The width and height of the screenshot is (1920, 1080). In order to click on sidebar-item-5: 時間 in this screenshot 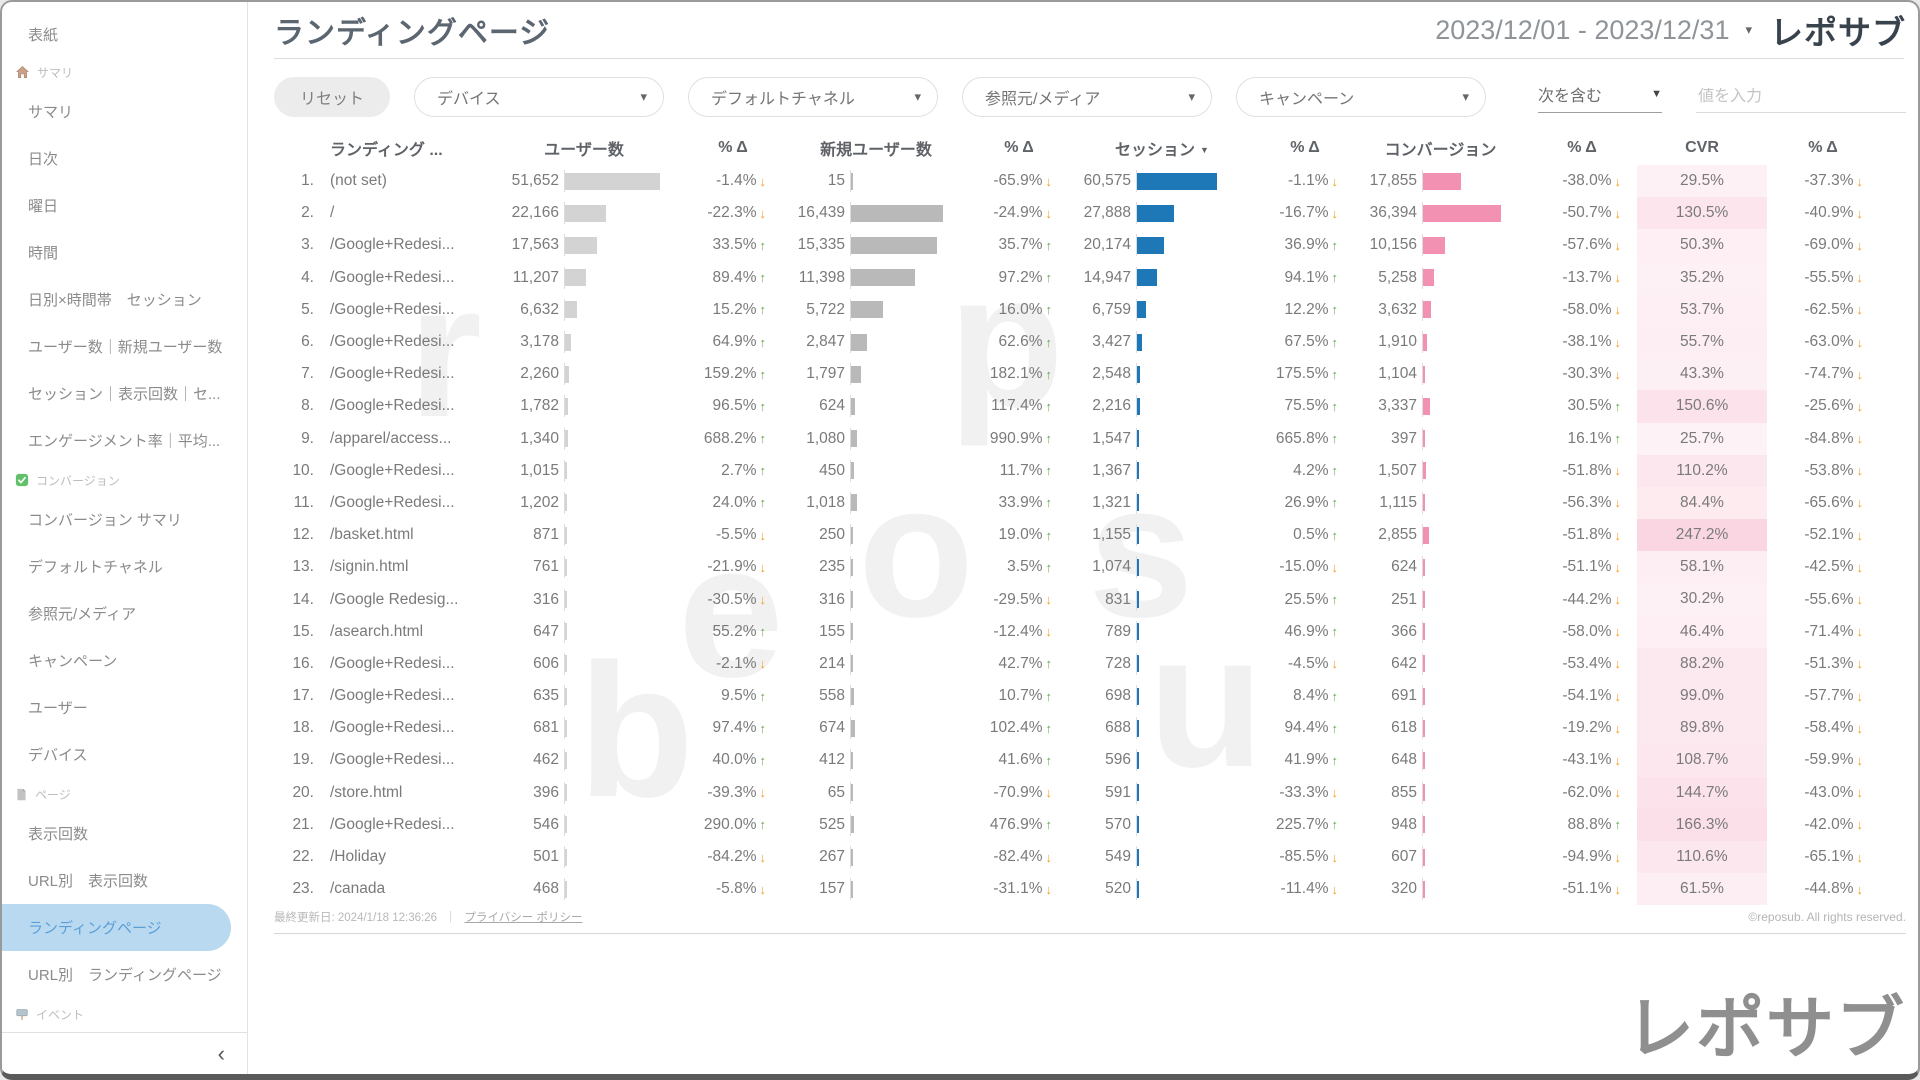, I will do `click(124, 252)`.